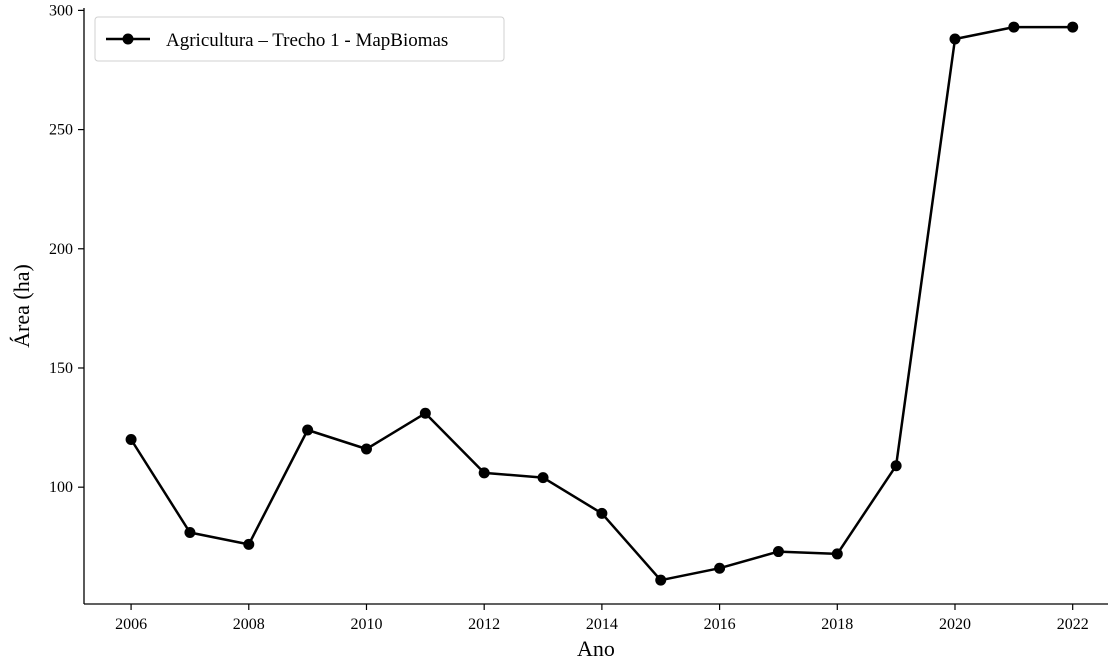 The width and height of the screenshot is (1110, 660). What do you see at coordinates (596, 648) in the screenshot?
I see `x-axis-title: Ano` at bounding box center [596, 648].